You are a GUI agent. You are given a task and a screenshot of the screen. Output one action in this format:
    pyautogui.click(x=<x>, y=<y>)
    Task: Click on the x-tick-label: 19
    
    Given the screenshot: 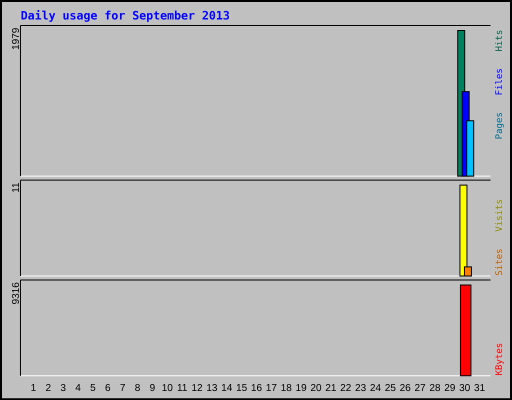 What is the action you would take?
    pyautogui.click(x=301, y=387)
    